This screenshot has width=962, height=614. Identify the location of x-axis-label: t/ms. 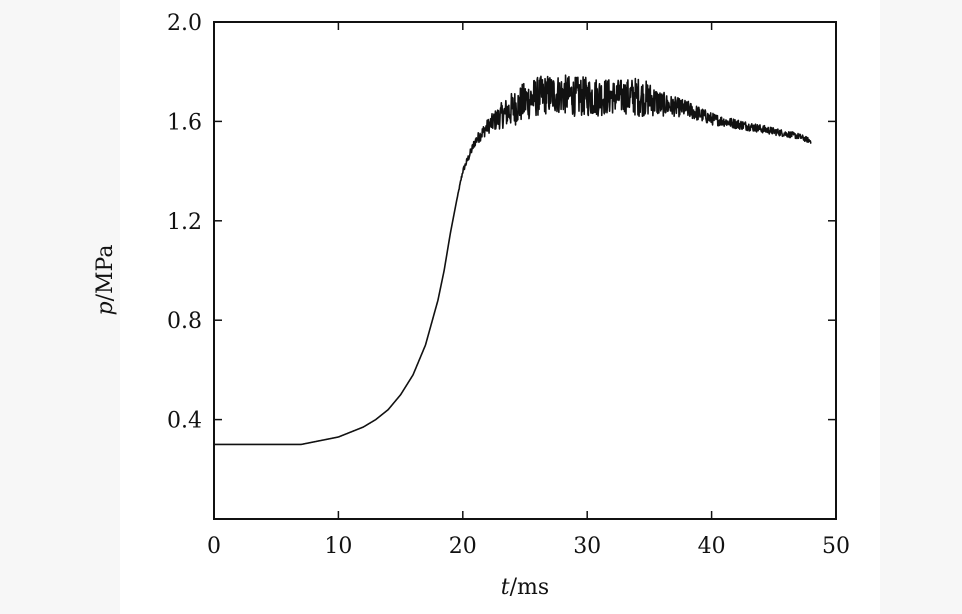
(525, 587).